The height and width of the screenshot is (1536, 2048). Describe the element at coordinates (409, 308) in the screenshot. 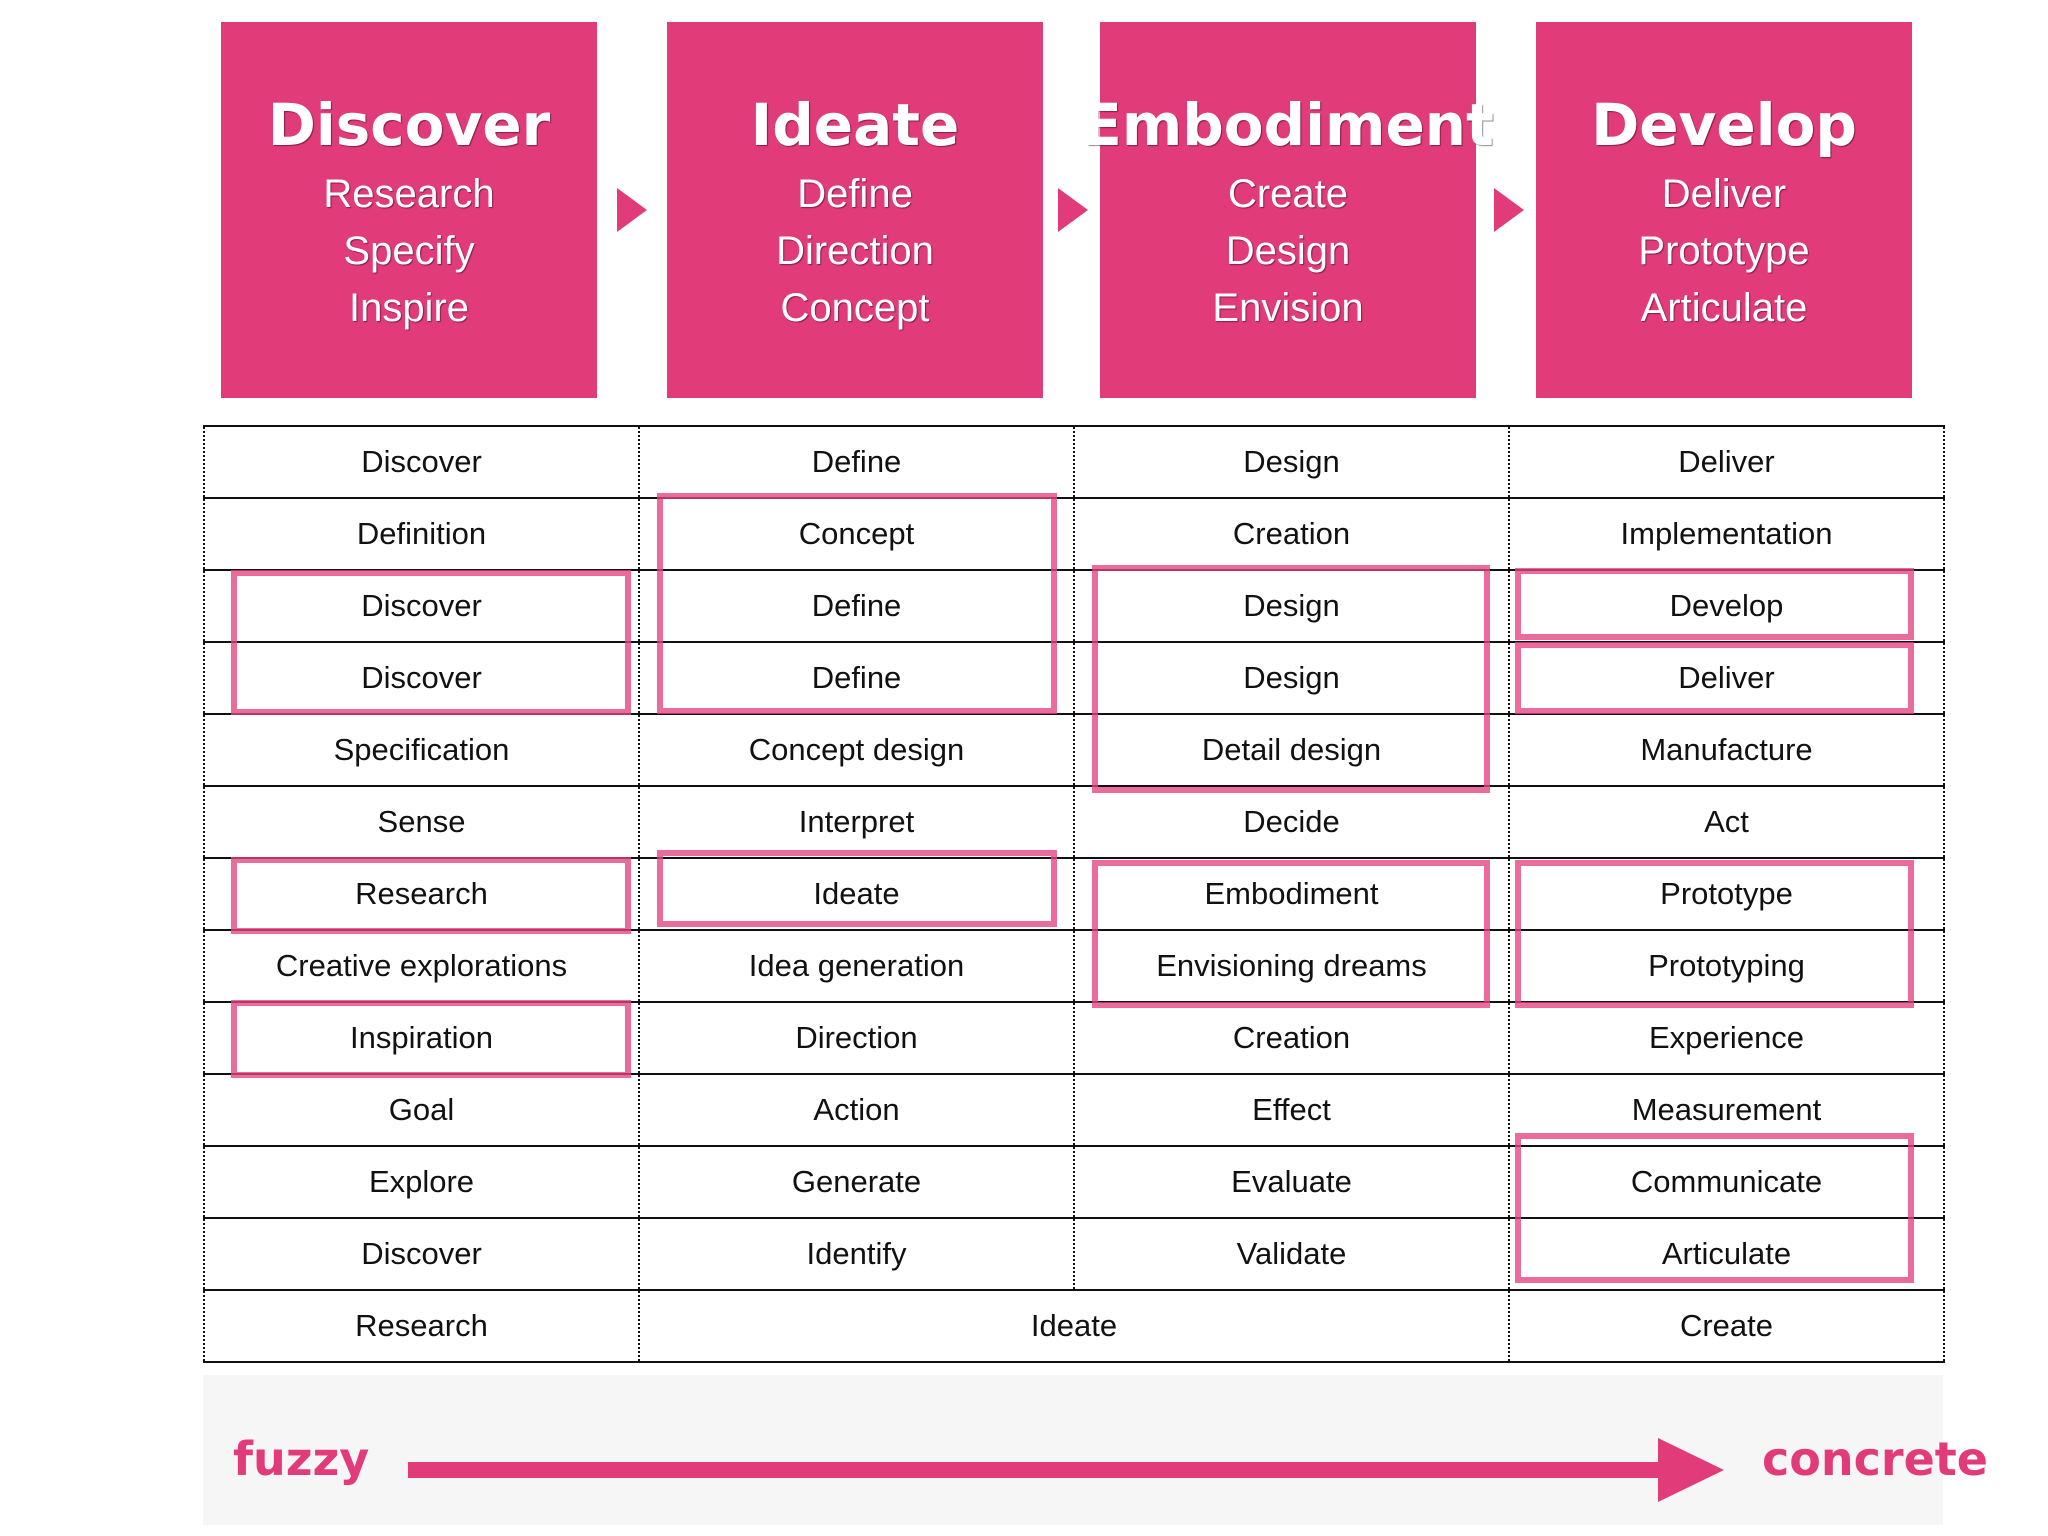

I see `phase-item: Inspire` at that location.